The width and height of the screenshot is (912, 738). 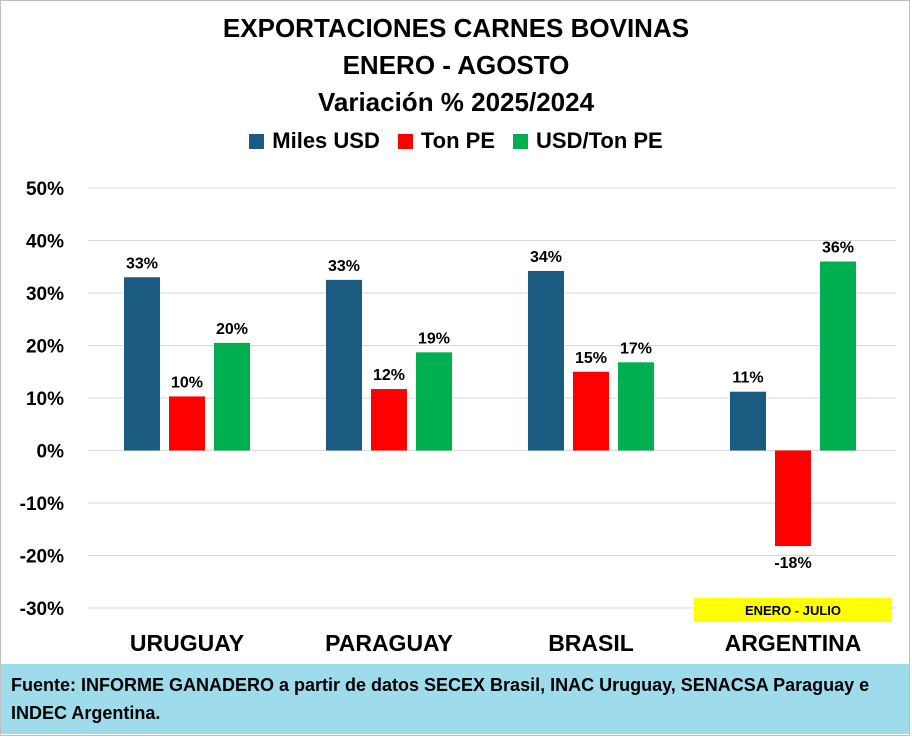 I want to click on legend-swatch-ton-pe, so click(x=405, y=141).